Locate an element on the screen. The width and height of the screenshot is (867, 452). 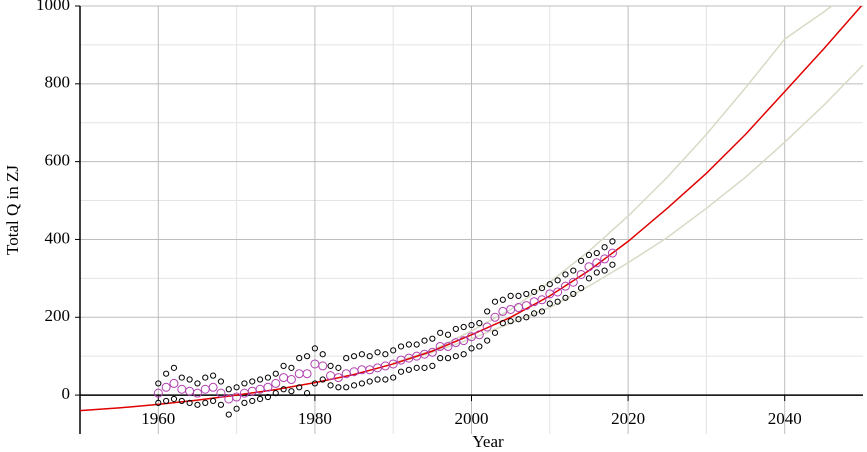
x-tick-label: 2020 is located at coordinates (628, 418).